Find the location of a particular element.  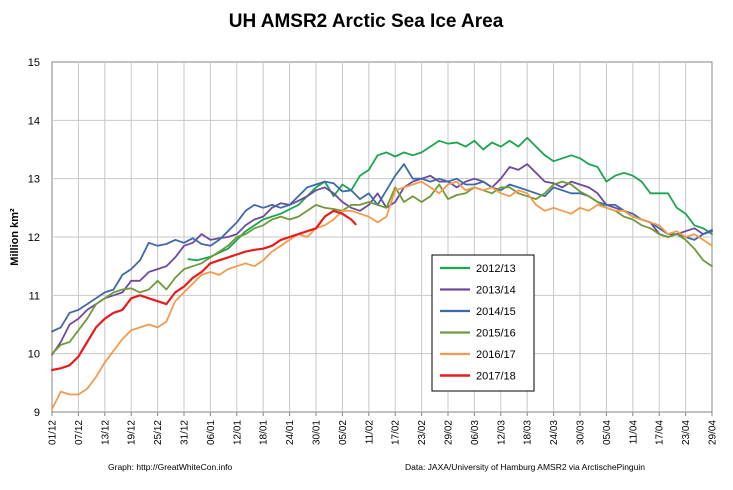

legend-label: 2013/14 is located at coordinates (496, 291).